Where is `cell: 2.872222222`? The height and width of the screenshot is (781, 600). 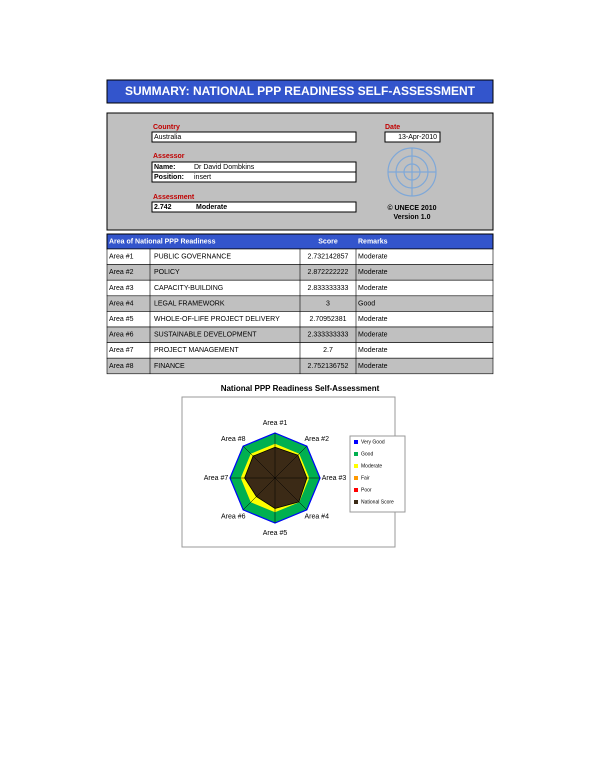
cell: 2.872222222 is located at coordinates (328, 272).